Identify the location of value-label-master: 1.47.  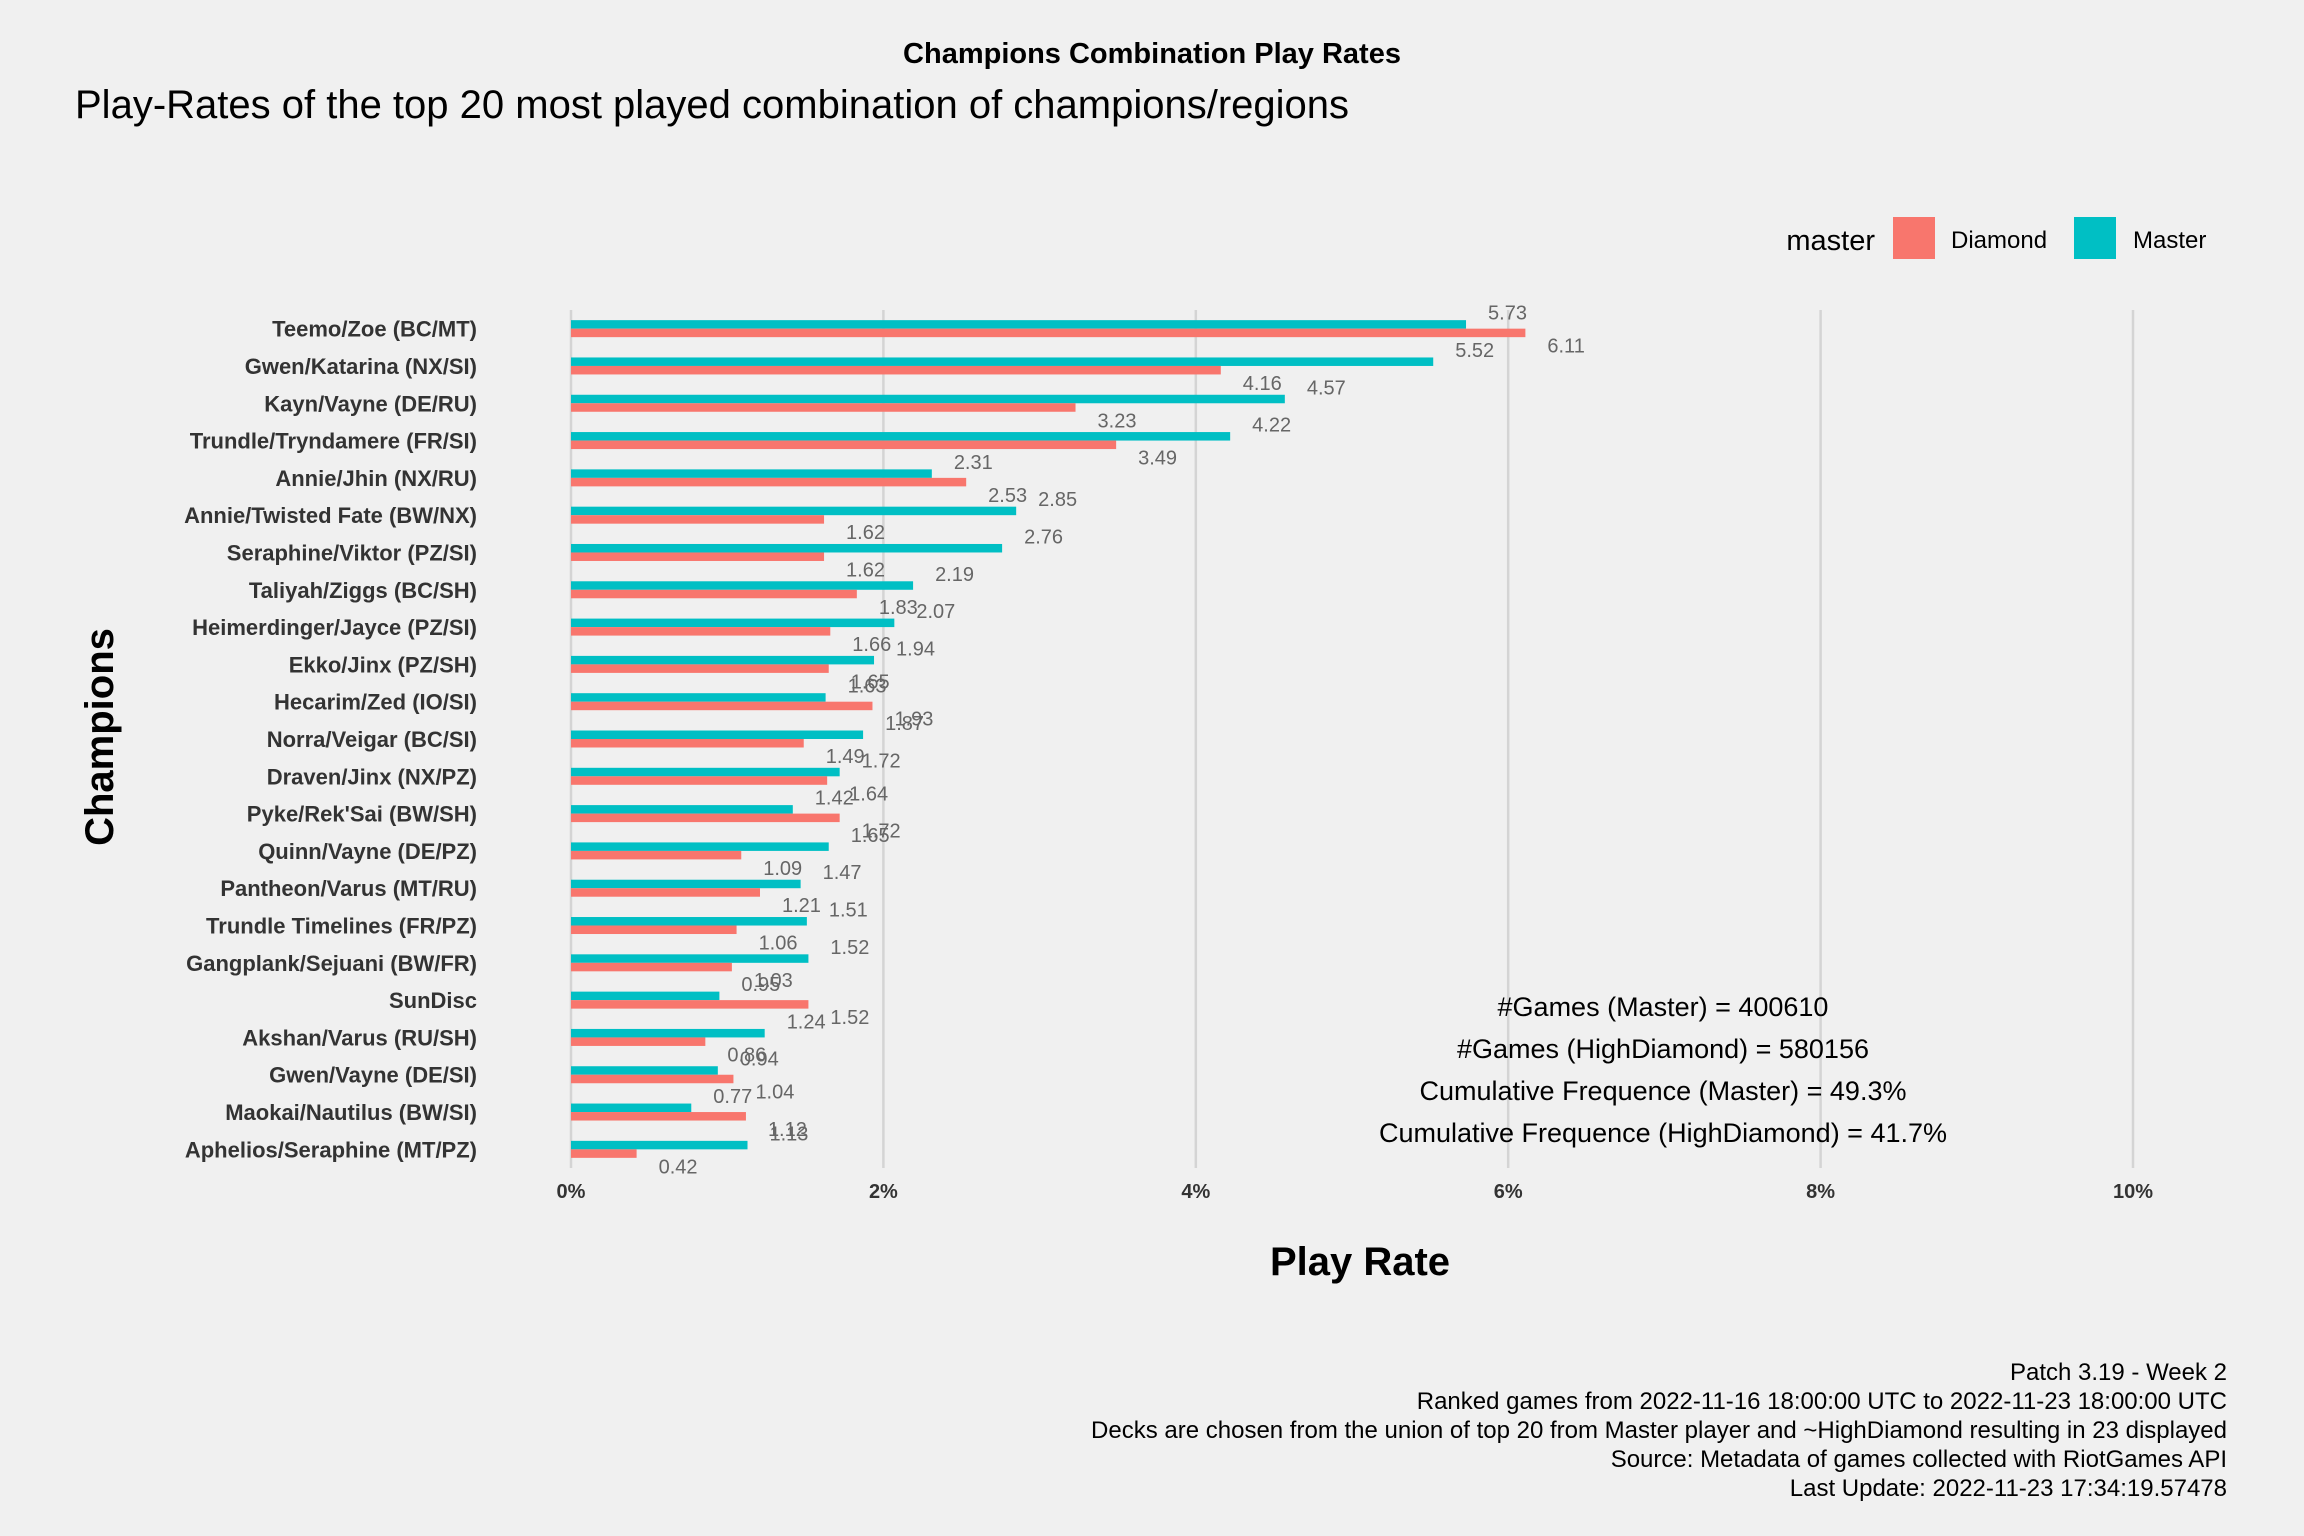
(842, 873).